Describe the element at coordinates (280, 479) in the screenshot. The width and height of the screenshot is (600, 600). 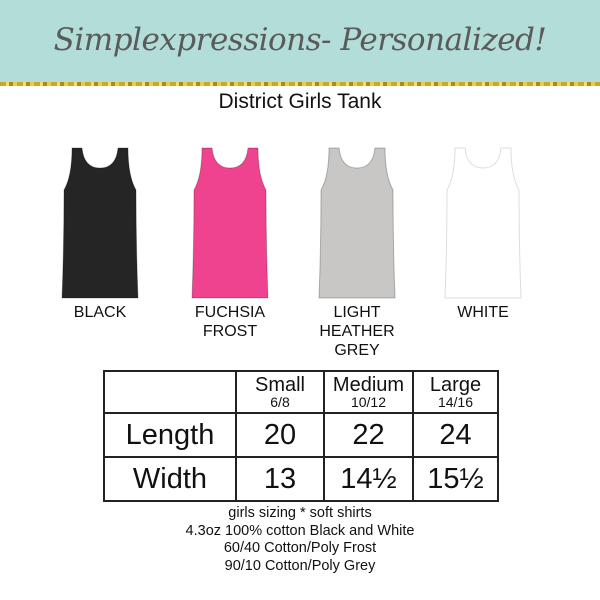
I see `cell: 13` at that location.